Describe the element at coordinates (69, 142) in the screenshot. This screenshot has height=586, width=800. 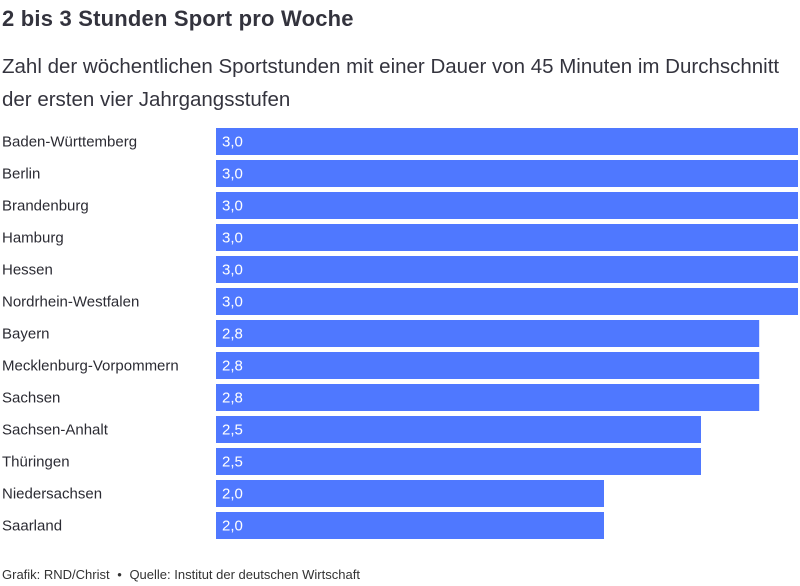
I see `category-label: Baden-Württemberg` at that location.